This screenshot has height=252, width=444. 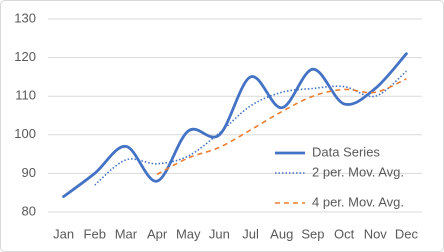 What do you see at coordinates (346, 151) in the screenshot?
I see `legend-label: Data Series` at bounding box center [346, 151].